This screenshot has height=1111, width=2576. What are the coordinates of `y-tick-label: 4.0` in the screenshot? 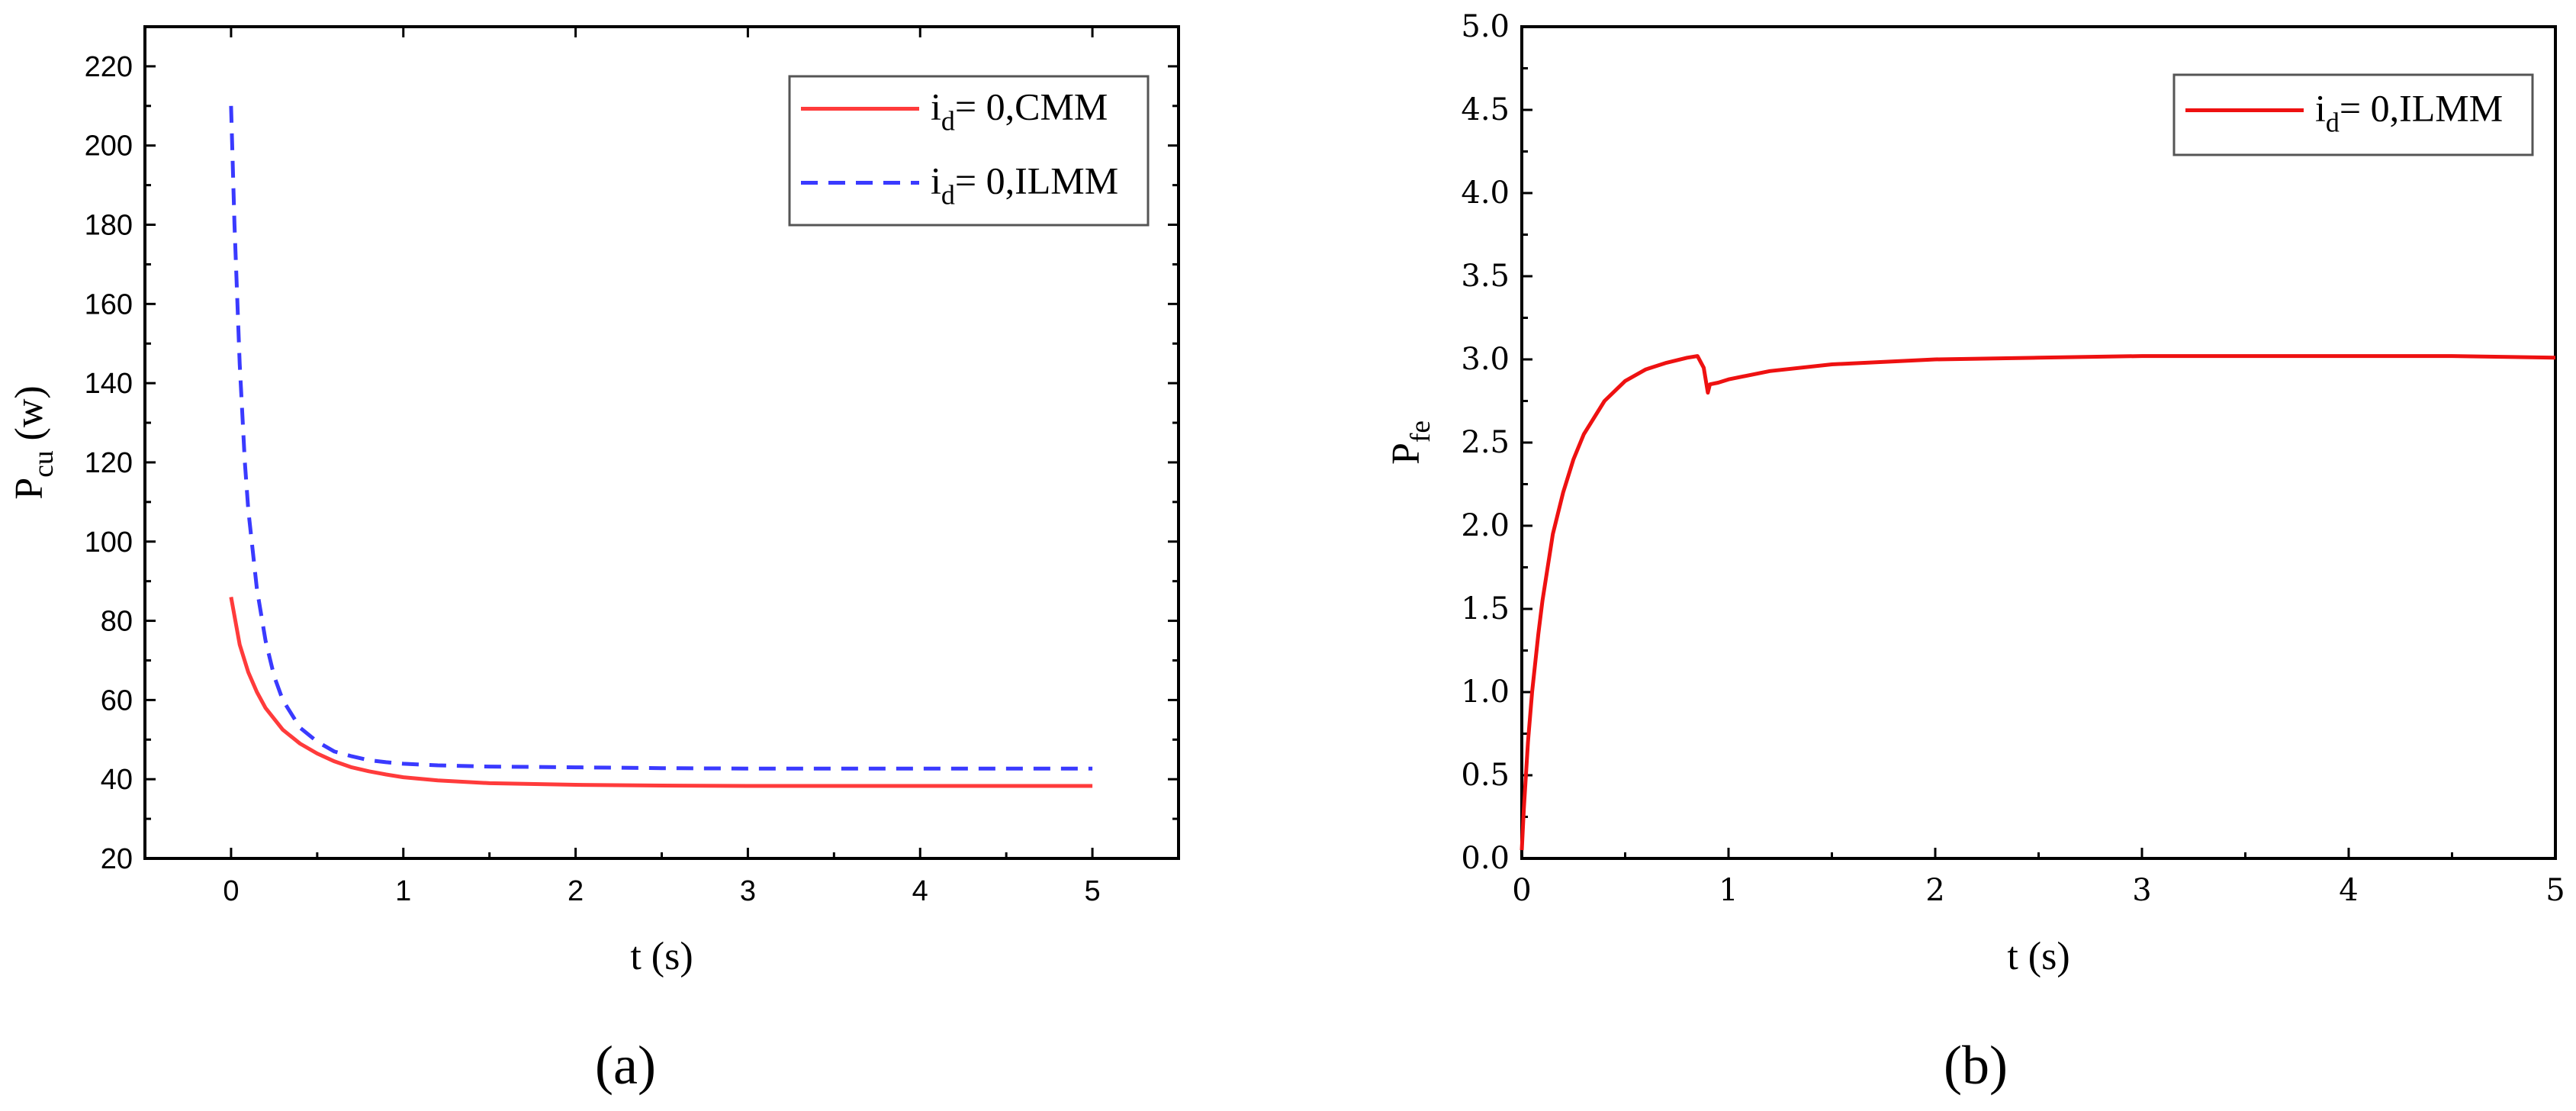 It's located at (1485, 193).